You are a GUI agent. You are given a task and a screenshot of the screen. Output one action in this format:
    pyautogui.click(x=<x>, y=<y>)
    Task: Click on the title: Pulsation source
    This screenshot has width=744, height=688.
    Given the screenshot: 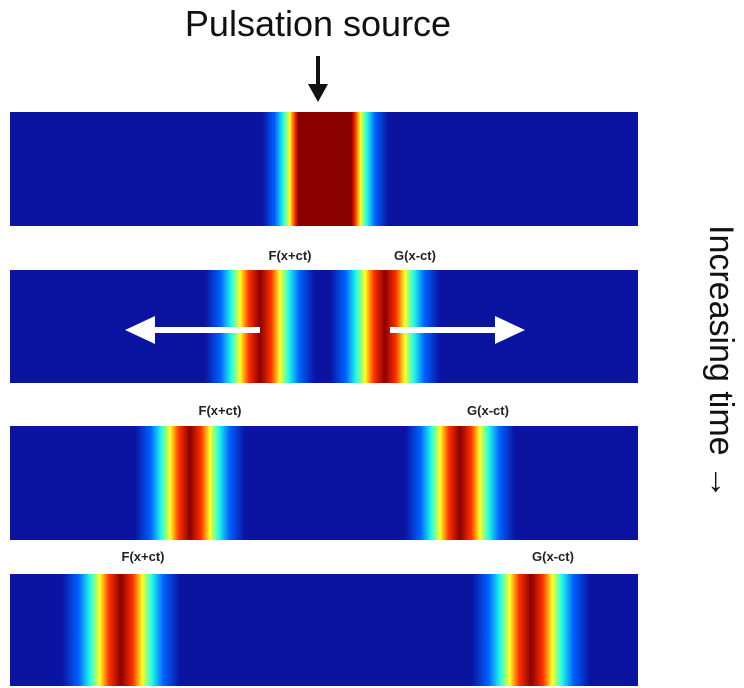 What is the action you would take?
    pyautogui.click(x=318, y=23)
    